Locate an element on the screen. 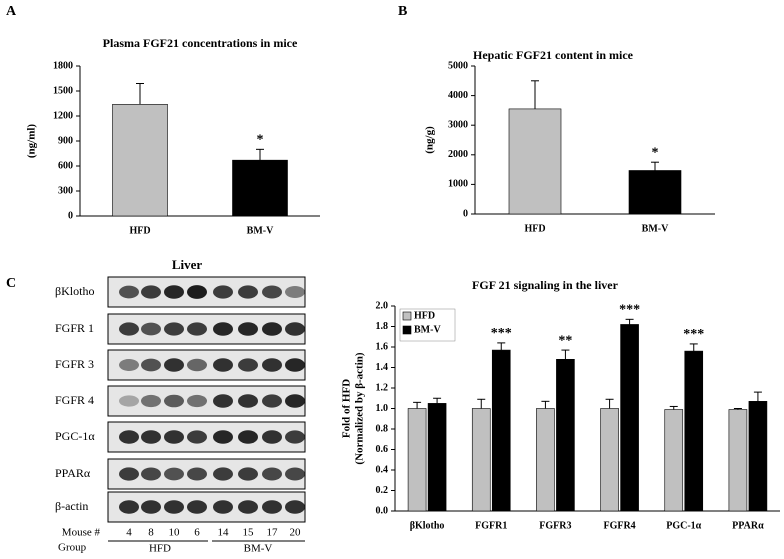 This screenshot has width=784, height=559. y-tick-label: 0.8 is located at coordinates (382, 428).